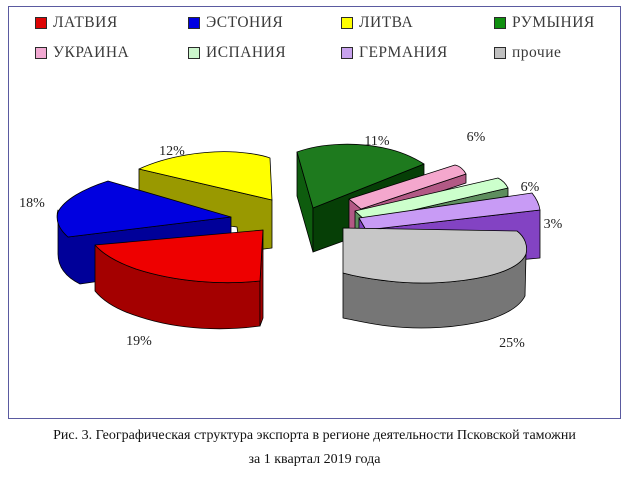  I want to click on label-ukraine-pct: 6%, so click(476, 137).